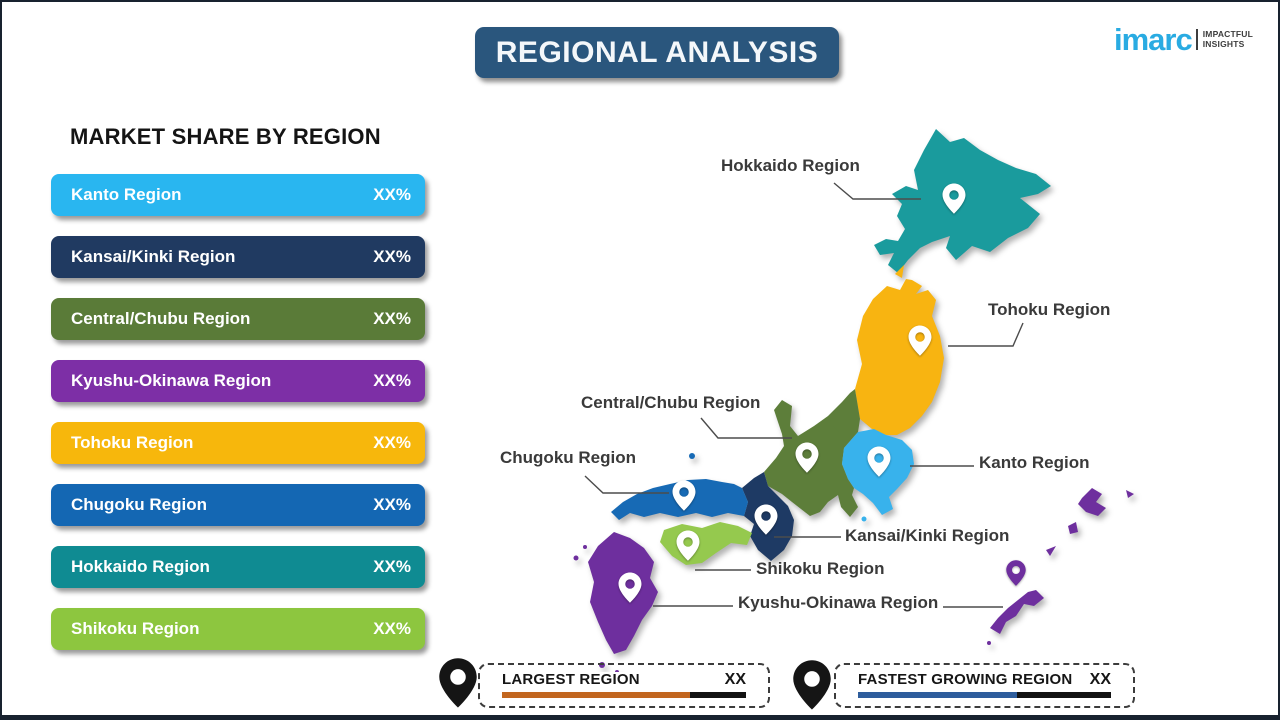 This screenshot has height=720, width=1280. I want to click on market-share-row-chubu: Central/Chubu Region XX%, so click(238, 319).